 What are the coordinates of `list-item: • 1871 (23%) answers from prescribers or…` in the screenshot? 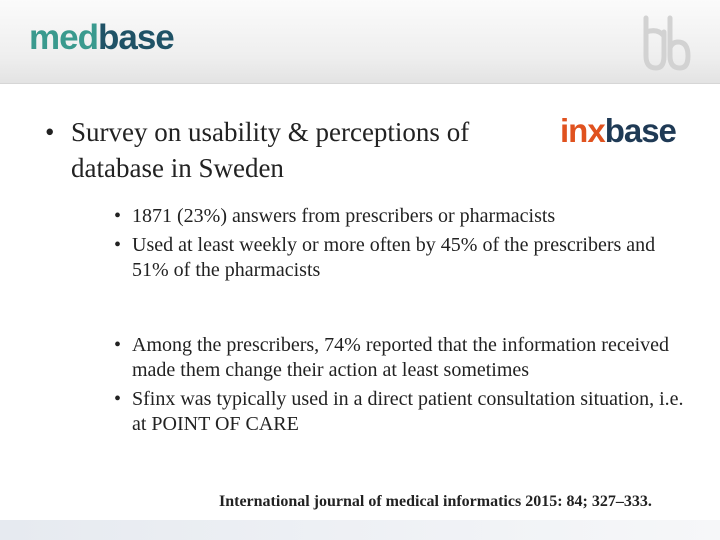 It's located at (404, 216).